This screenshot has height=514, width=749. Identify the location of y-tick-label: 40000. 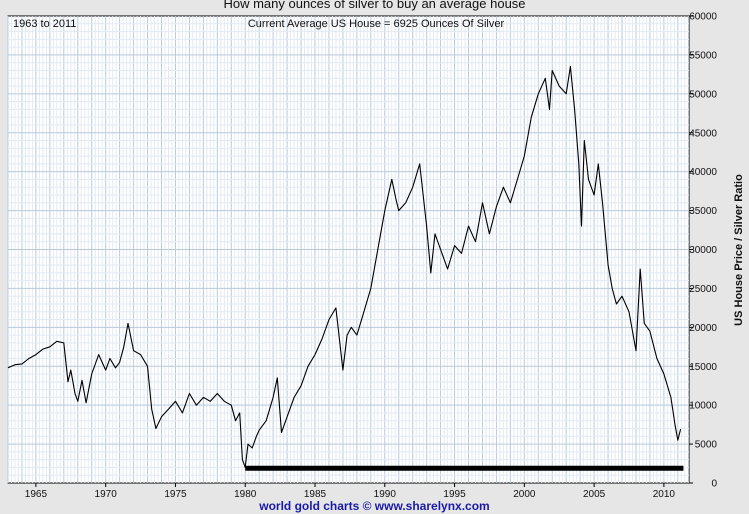
(703, 172).